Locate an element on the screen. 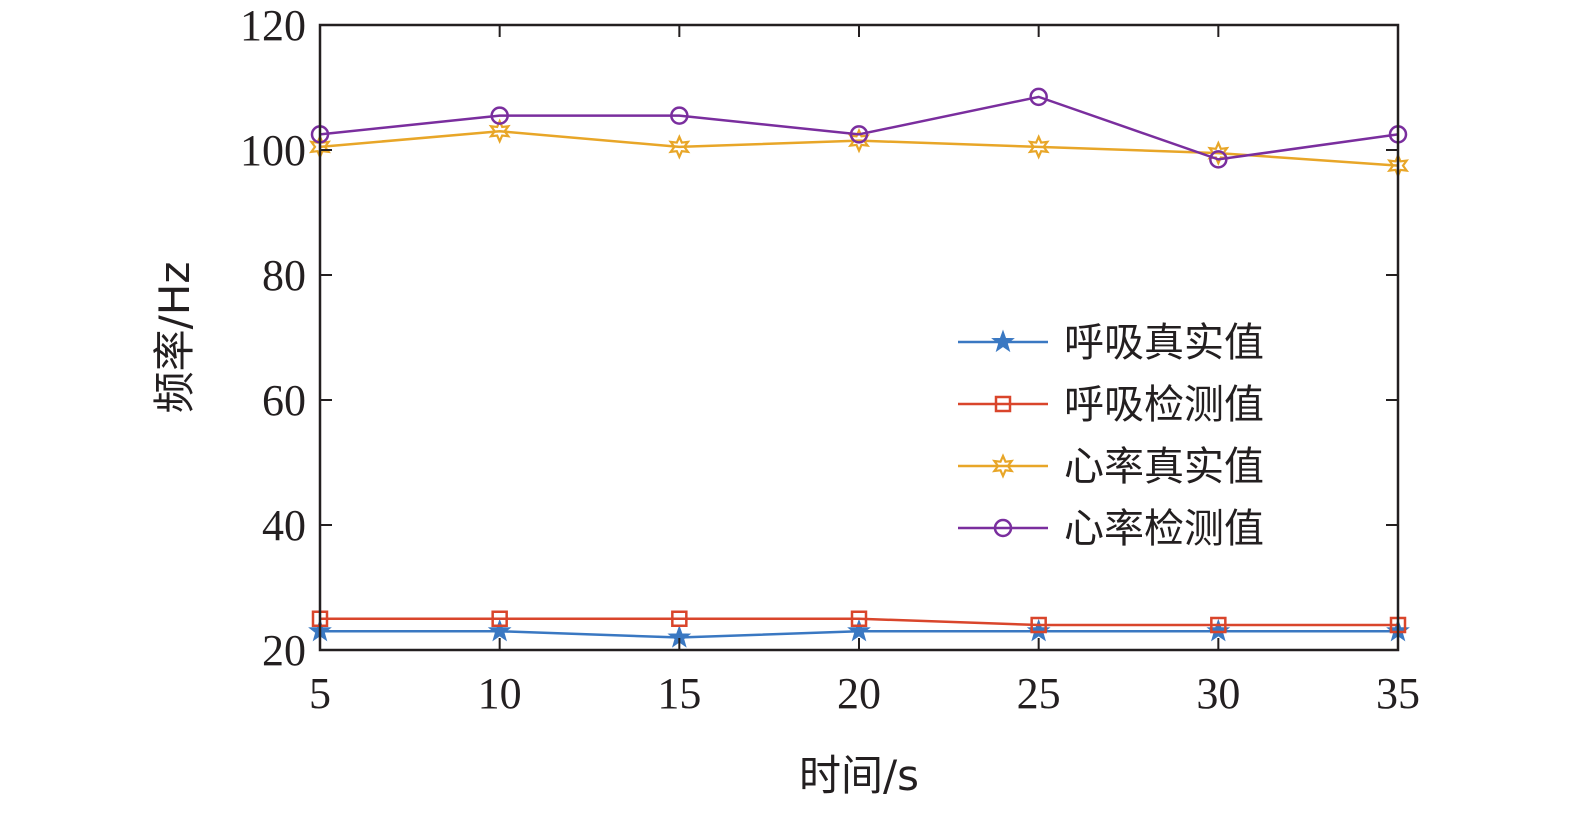 Image resolution: width=1575 pixels, height=813 pixels. y-tick-label-1: 40 is located at coordinates (284, 525).